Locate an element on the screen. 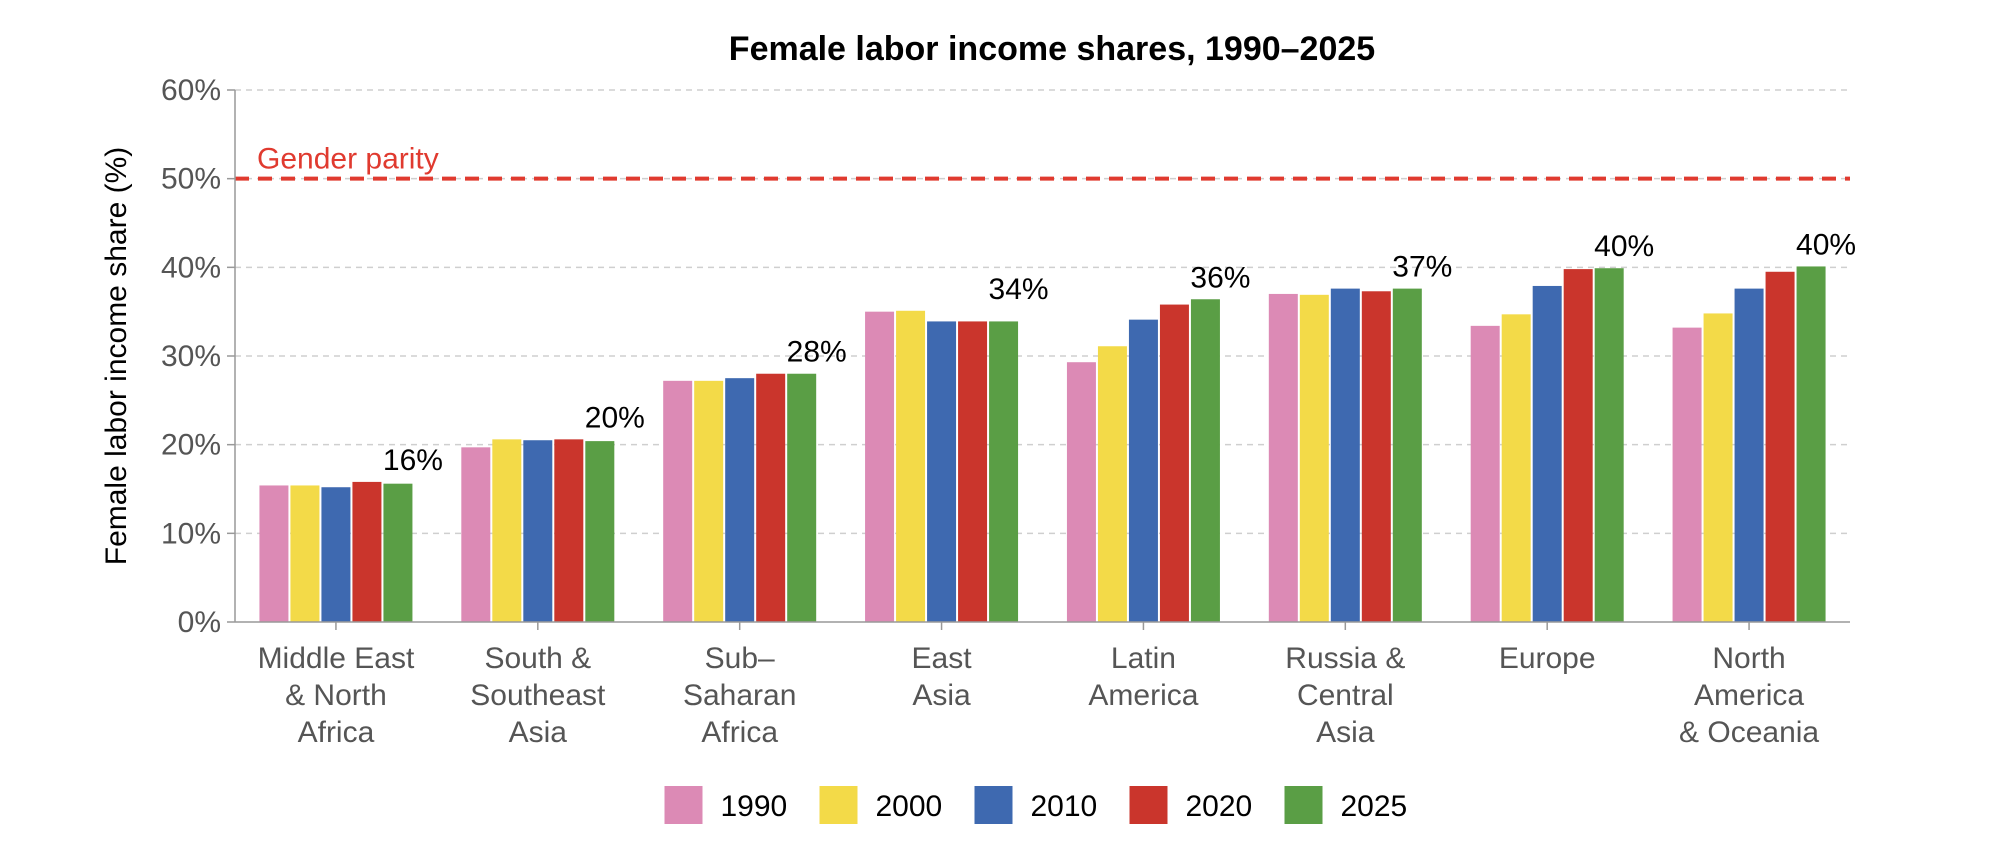 This screenshot has height=864, width=2000. x-tick-label-line: East is located at coordinates (942, 658).